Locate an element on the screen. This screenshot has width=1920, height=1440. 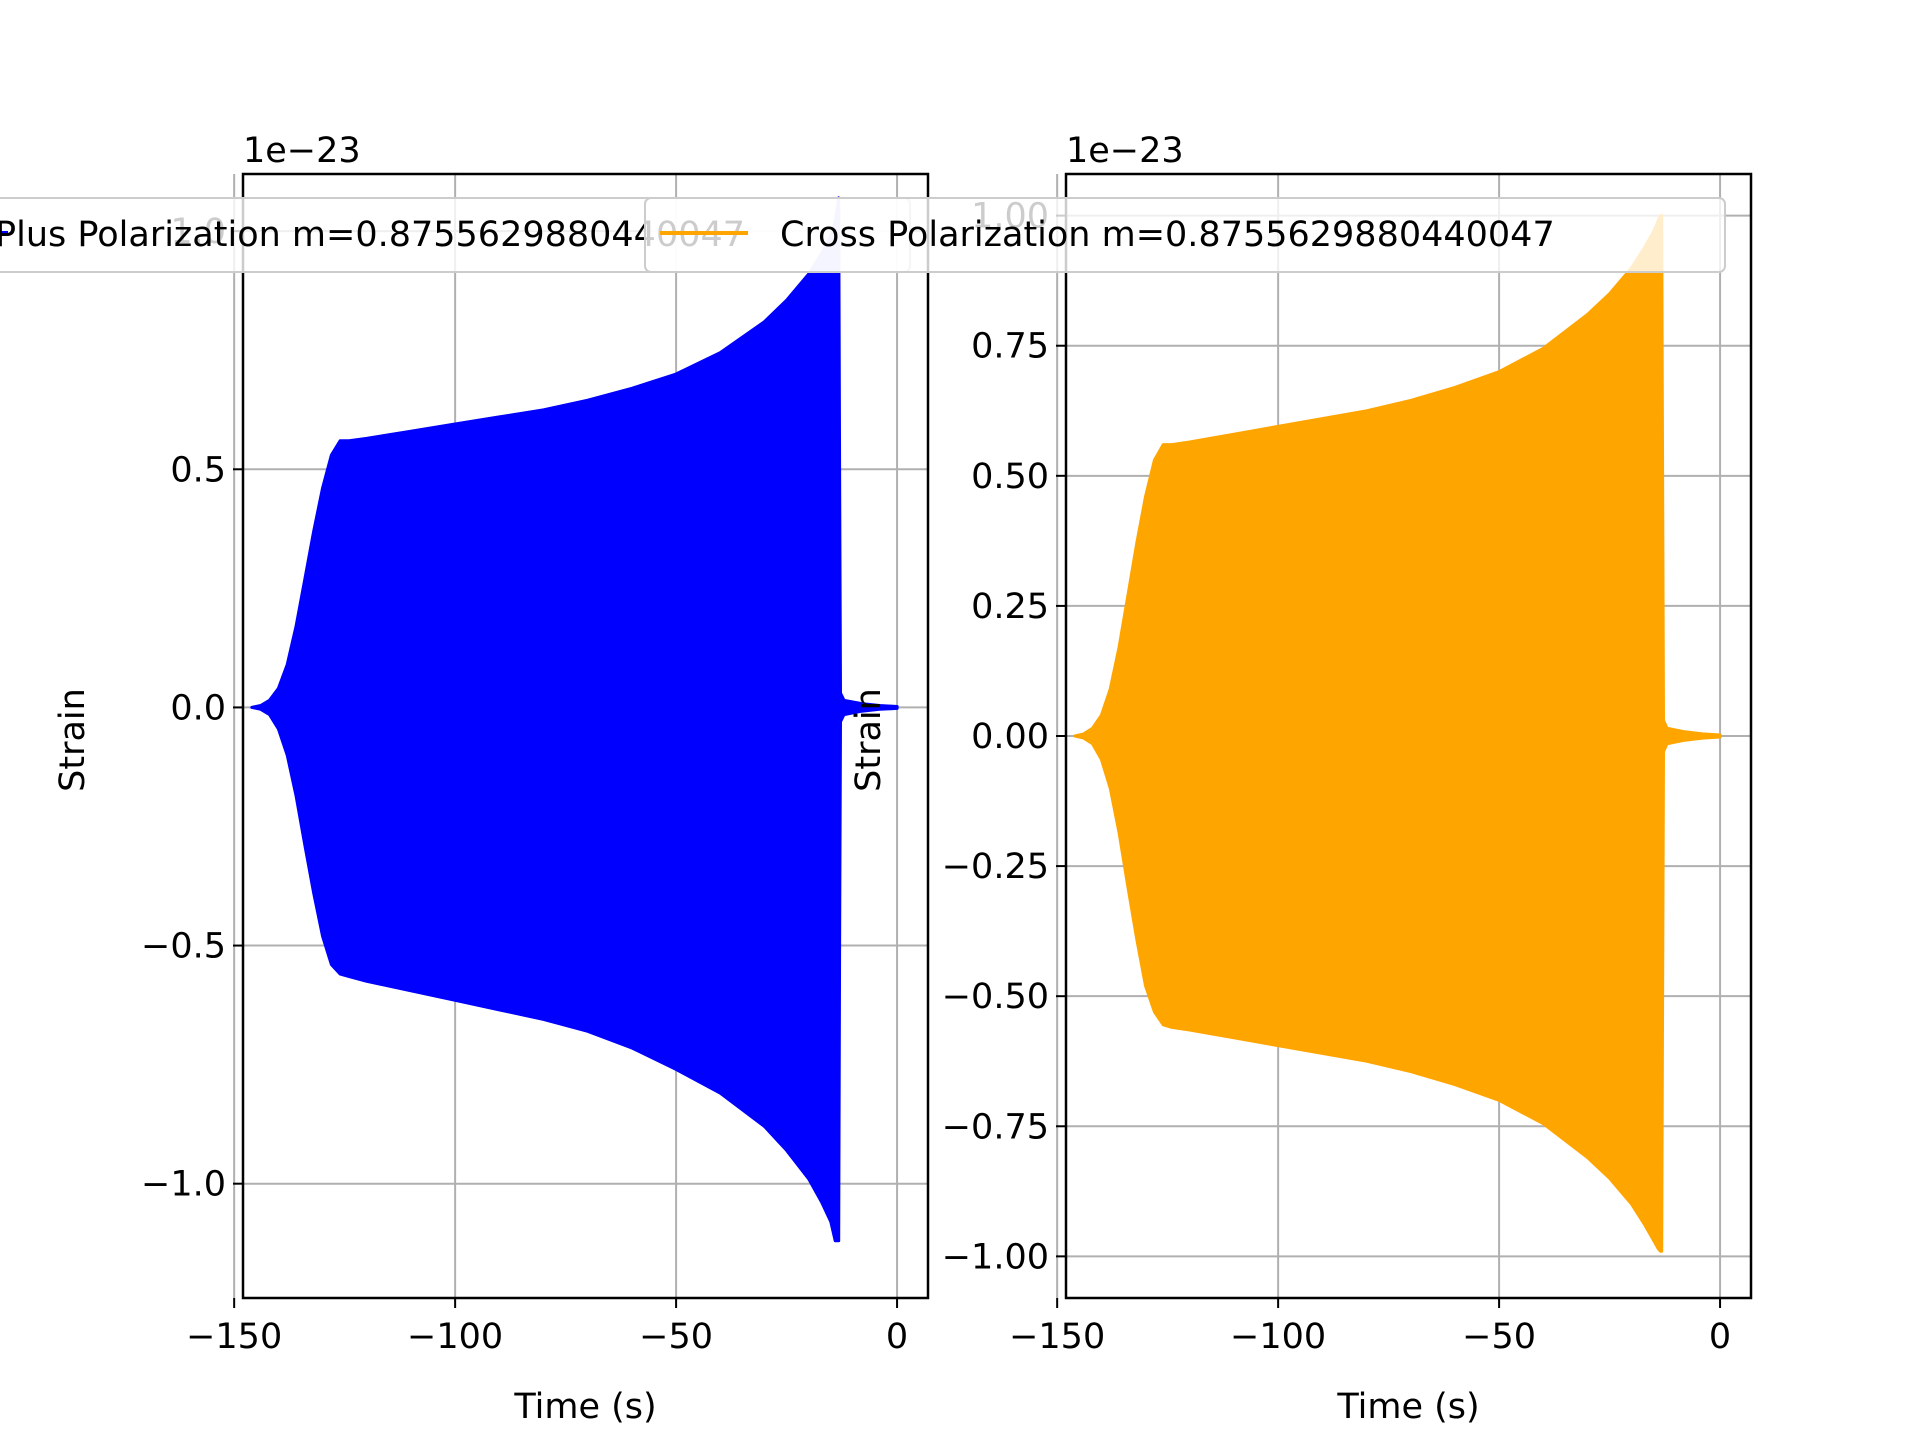
y-tick-label: −0.50 is located at coordinates (995, 997).